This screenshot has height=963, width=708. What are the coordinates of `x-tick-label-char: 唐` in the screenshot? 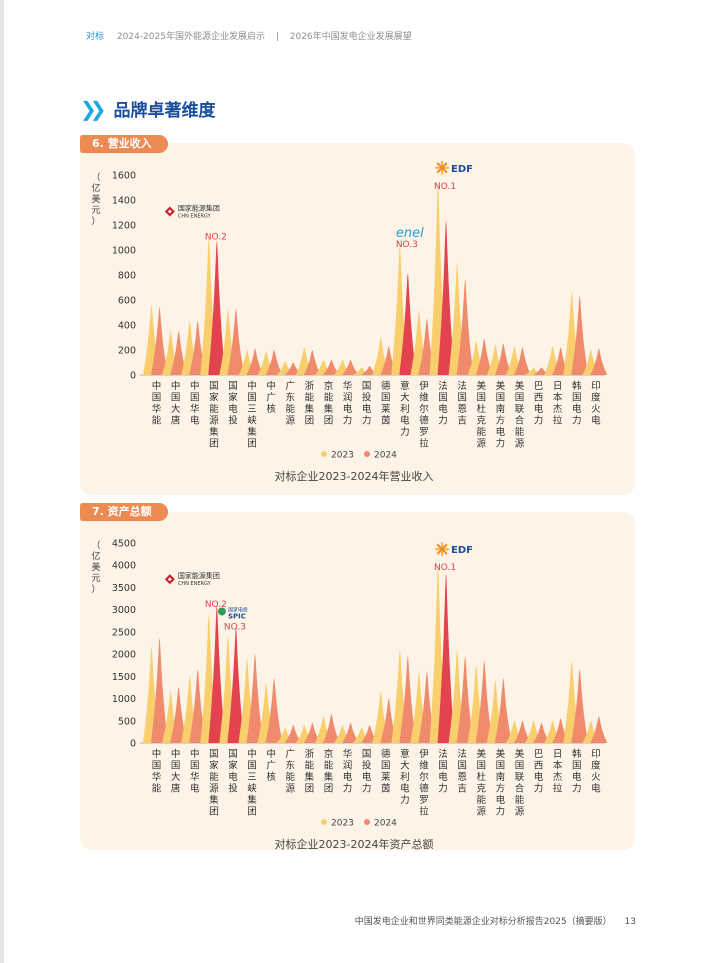 It's located at (176, 789).